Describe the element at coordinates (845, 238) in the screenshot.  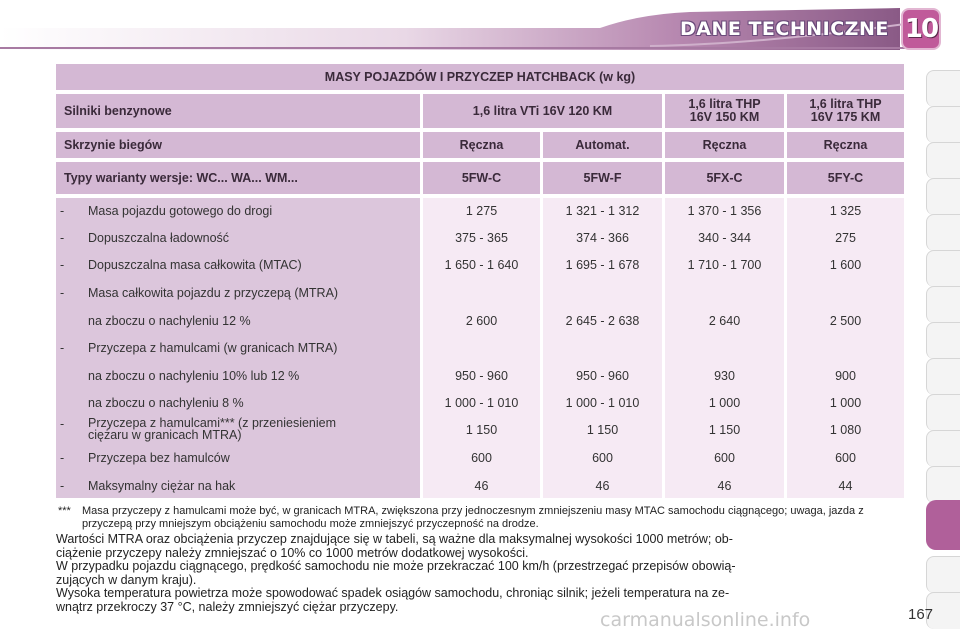
I see `cell-value: 275` at that location.